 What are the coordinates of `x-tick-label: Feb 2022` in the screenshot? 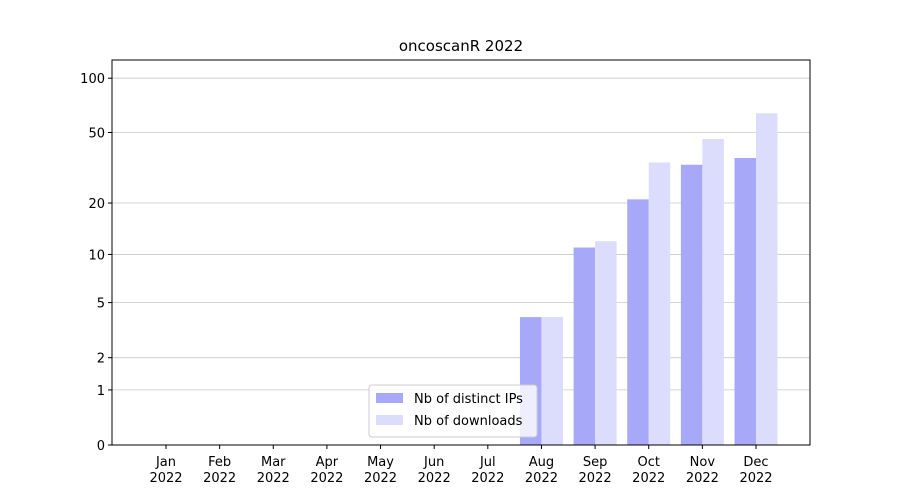 It's located at (219, 470).